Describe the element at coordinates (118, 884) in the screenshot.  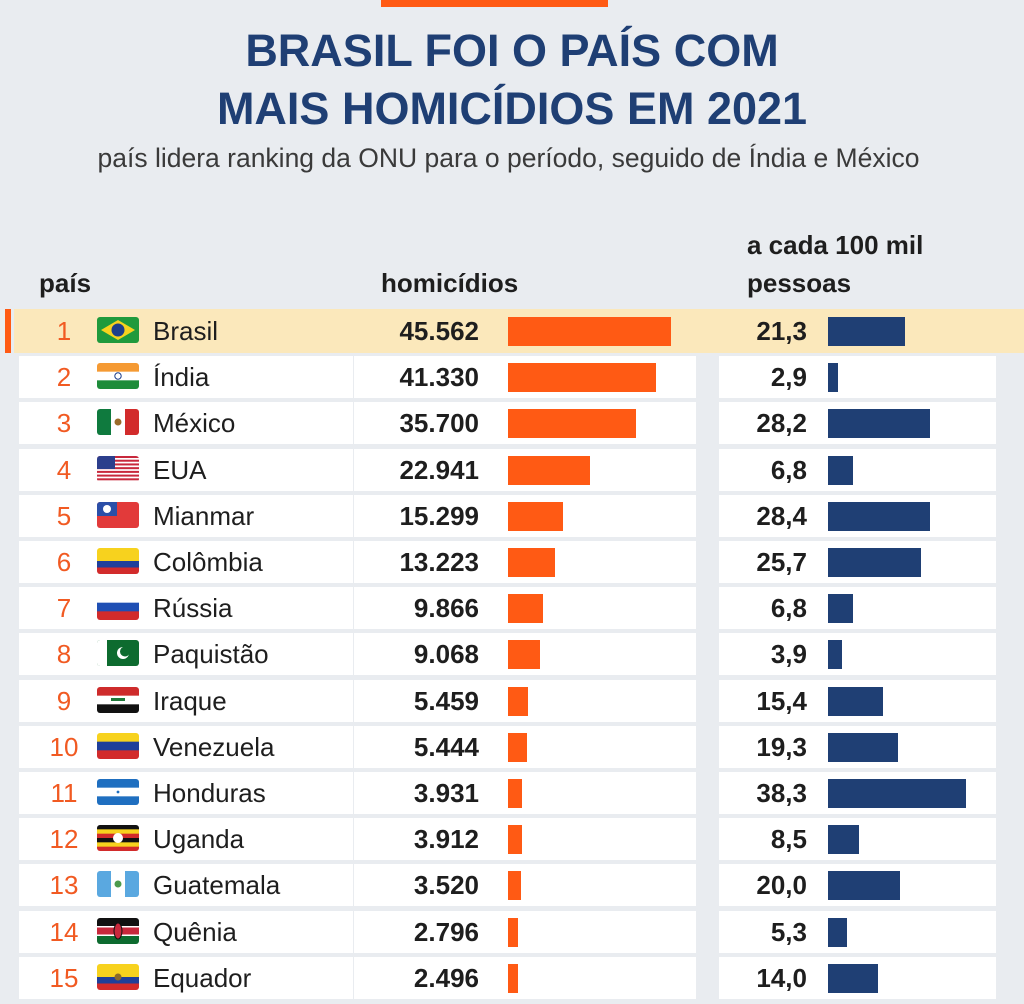
I see `guatemala-flag-icon` at that location.